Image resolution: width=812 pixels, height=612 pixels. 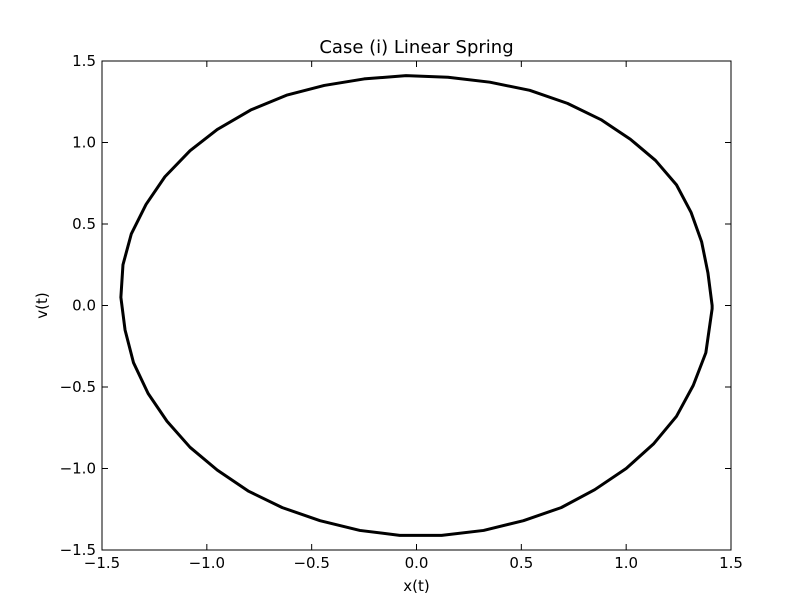 What do you see at coordinates (417, 563) in the screenshot?
I see `x-tick-label: 0.0` at bounding box center [417, 563].